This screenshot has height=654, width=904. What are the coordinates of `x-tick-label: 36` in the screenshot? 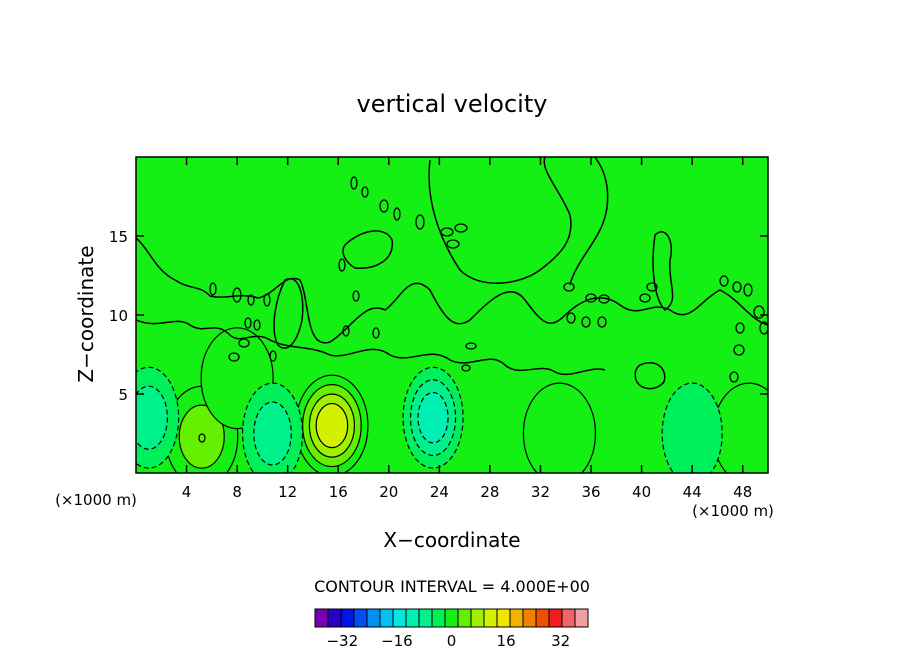 It's located at (590, 492).